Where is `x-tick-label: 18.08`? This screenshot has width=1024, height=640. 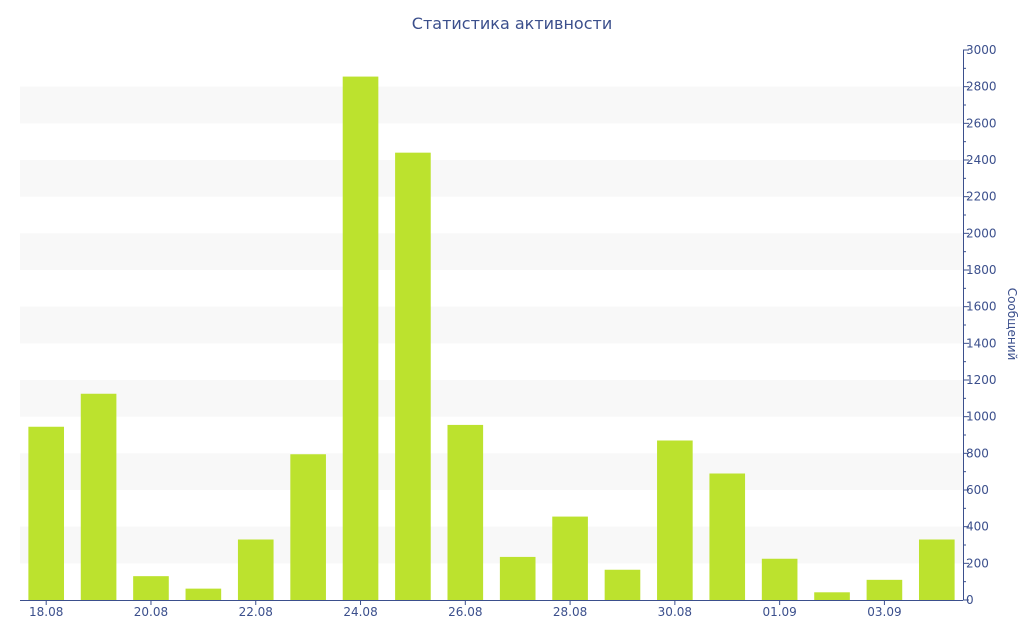
x-tick-label: 18.08 is located at coordinates (46, 612).